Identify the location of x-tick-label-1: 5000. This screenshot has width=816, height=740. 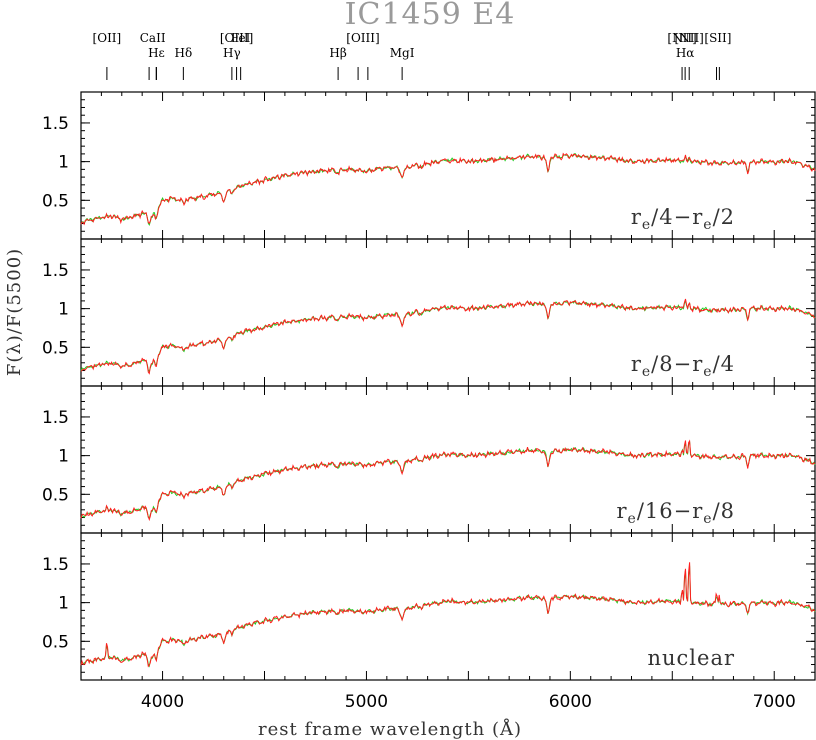
(366, 702).